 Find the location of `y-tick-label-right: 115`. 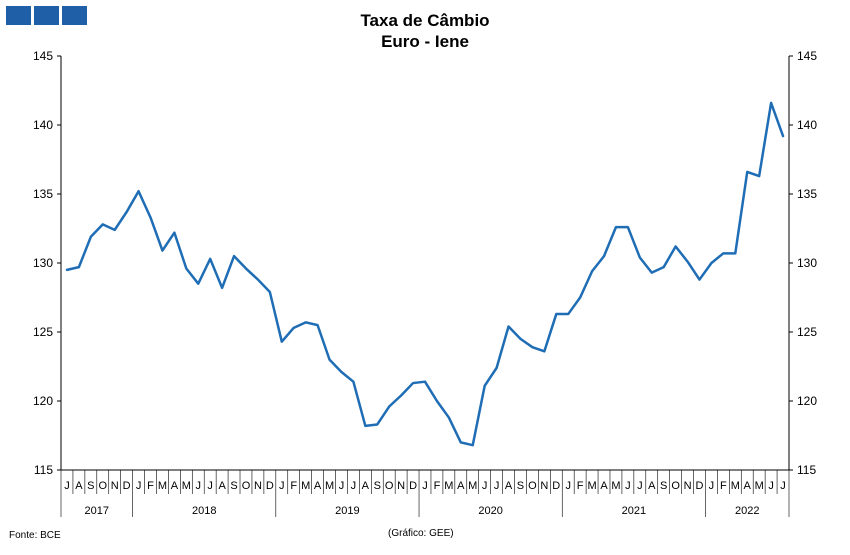

y-tick-label-right: 115 is located at coordinates (806, 470).